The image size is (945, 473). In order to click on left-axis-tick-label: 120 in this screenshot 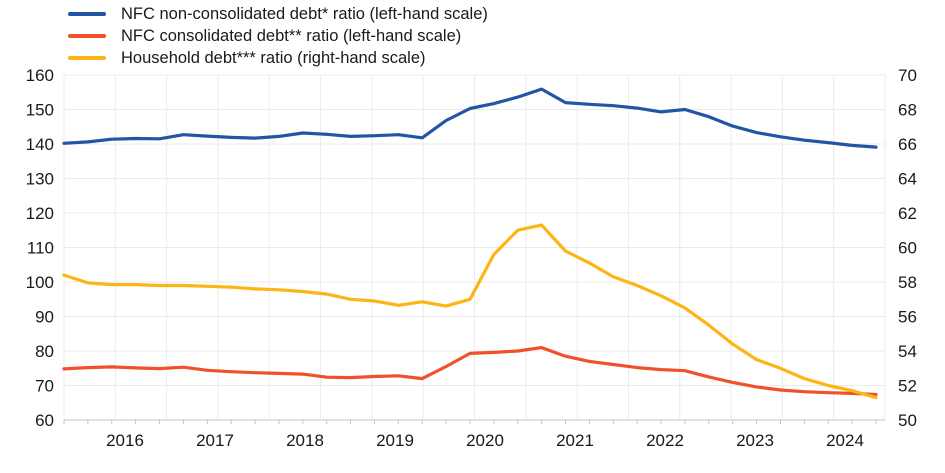, I will do `click(40, 213)`.